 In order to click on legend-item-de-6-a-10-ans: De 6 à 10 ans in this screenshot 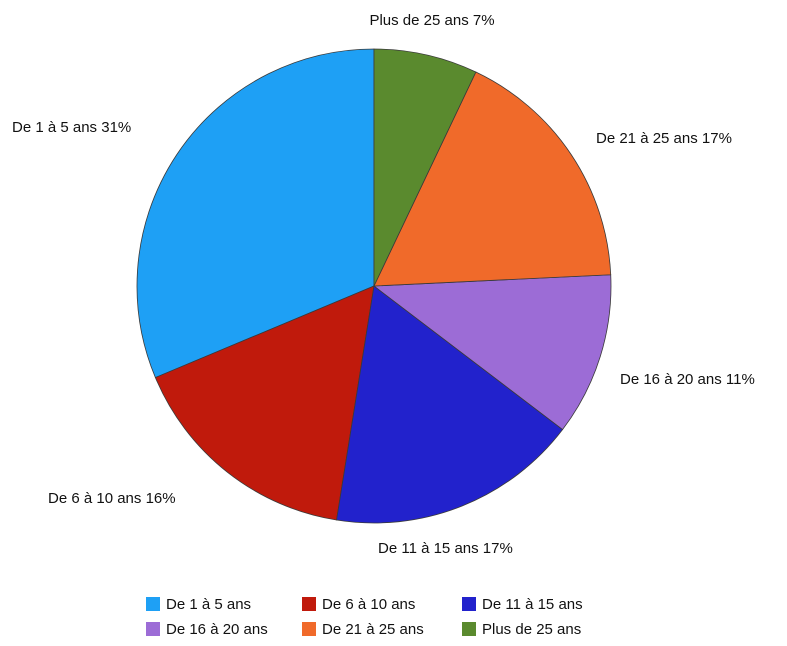, I will do `click(358, 604)`.